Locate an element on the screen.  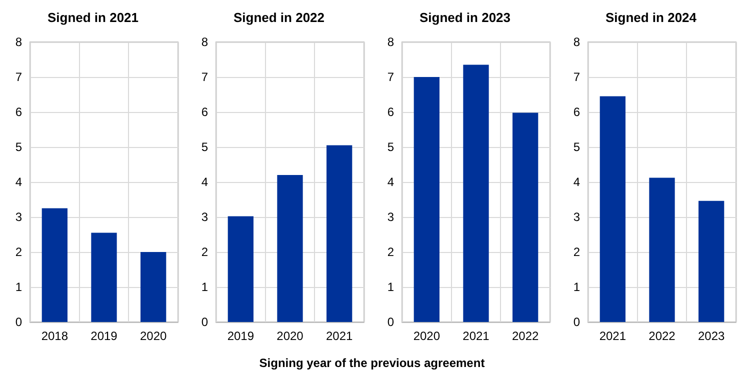
x-tick-label: 2018 is located at coordinates (54, 336).